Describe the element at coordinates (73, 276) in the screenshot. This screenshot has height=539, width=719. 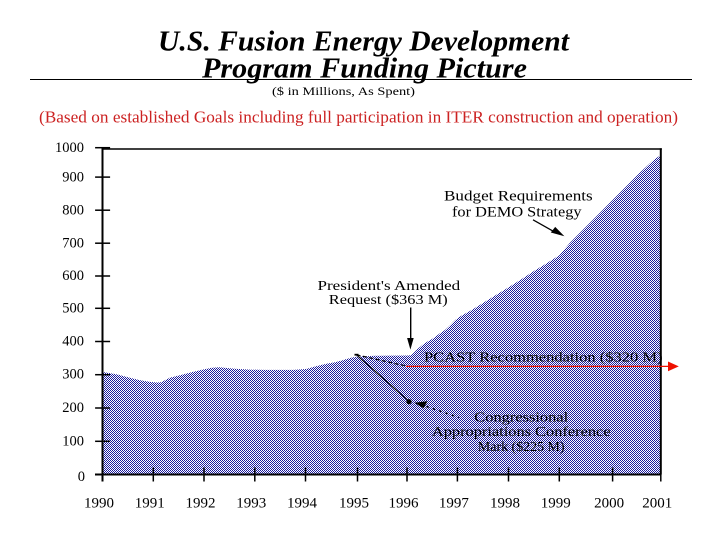
I see `svg-text: 600` at that location.